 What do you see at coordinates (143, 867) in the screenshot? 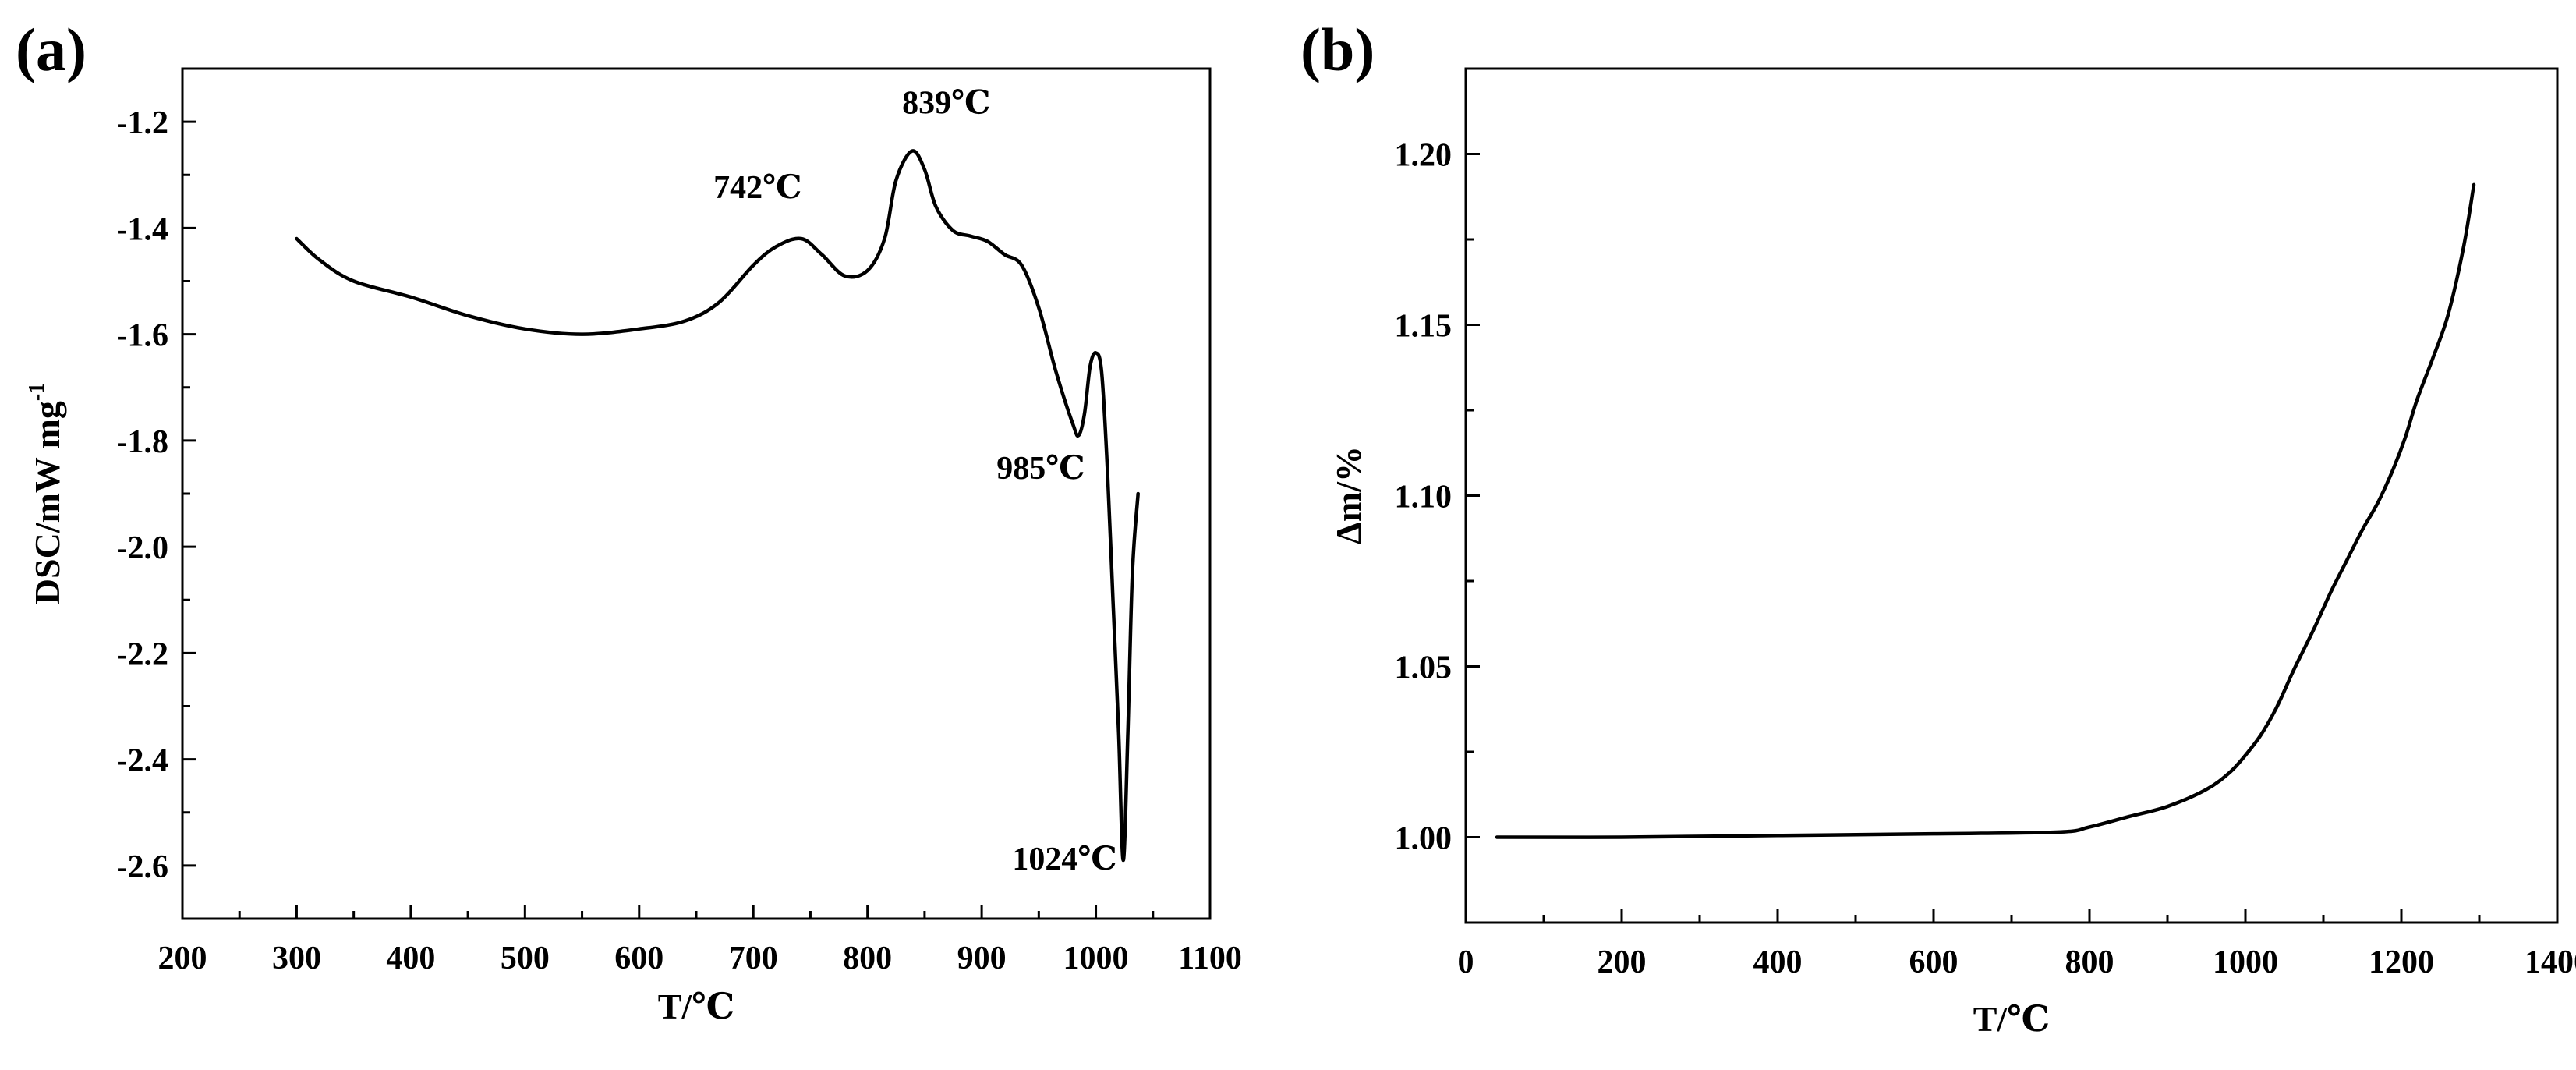
I see `panel-a-y-tick-label: -2.6` at bounding box center [143, 867].